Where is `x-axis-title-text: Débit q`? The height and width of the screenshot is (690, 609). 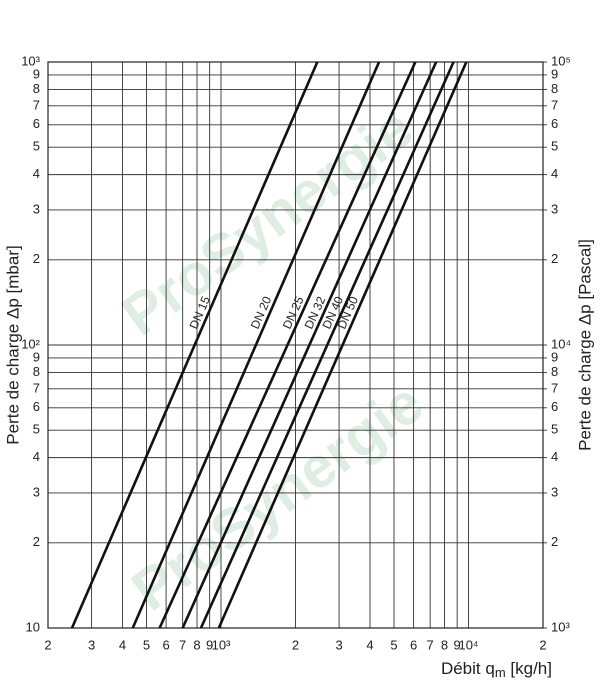
x-axis-title-text: Débit q is located at coordinates (468, 668).